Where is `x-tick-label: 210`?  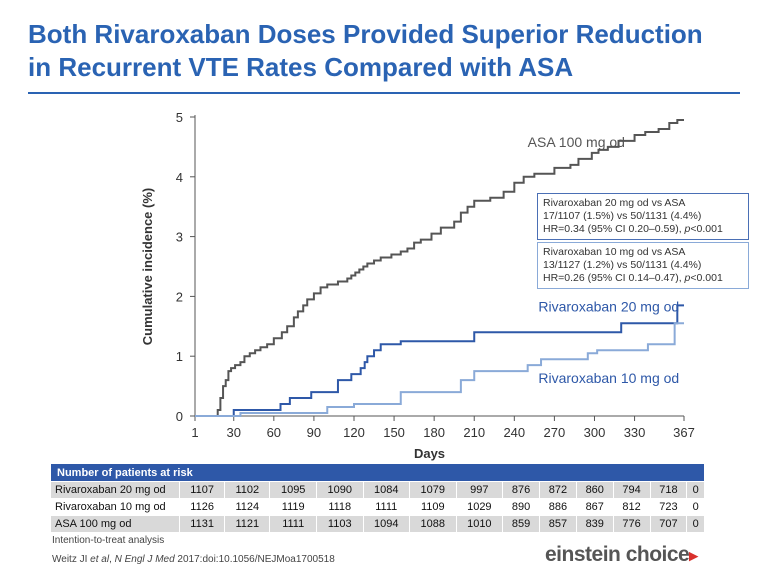
x-tick-label: 210 is located at coordinates (474, 432).